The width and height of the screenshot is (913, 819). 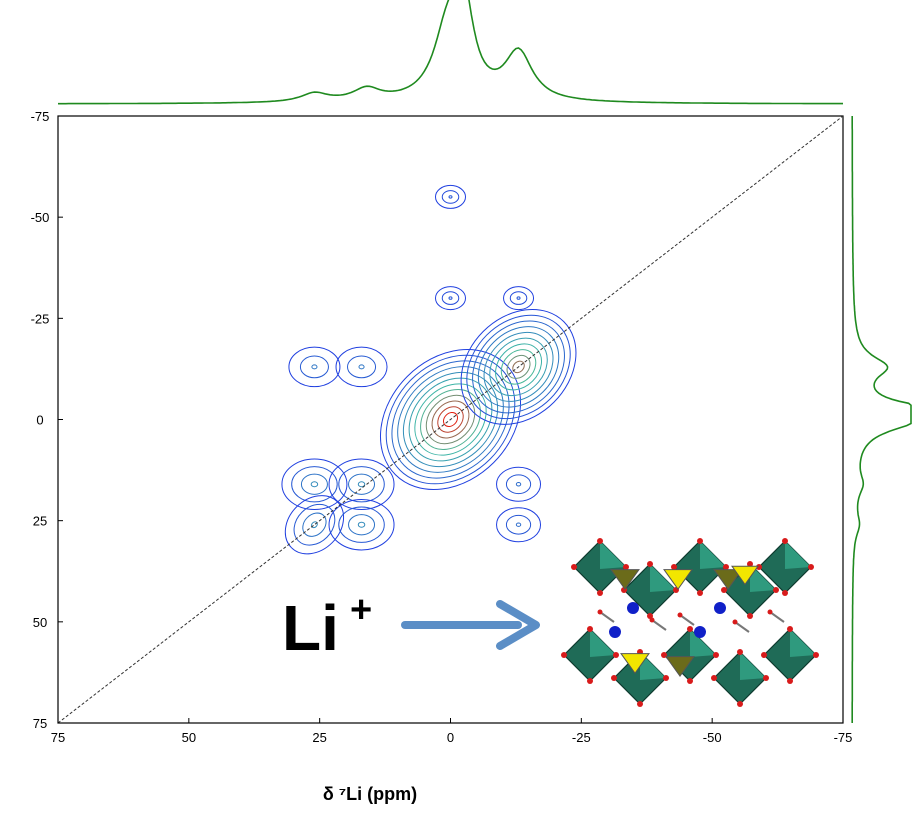 I want to click on x-tick-label: -50, so click(x=712, y=737).